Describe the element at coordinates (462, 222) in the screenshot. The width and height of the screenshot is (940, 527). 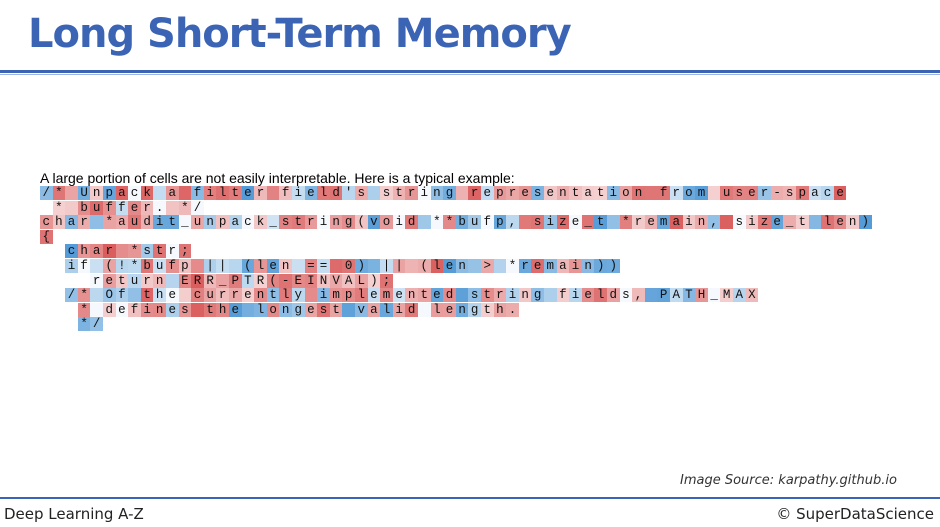
I see `code-char: b` at that location.